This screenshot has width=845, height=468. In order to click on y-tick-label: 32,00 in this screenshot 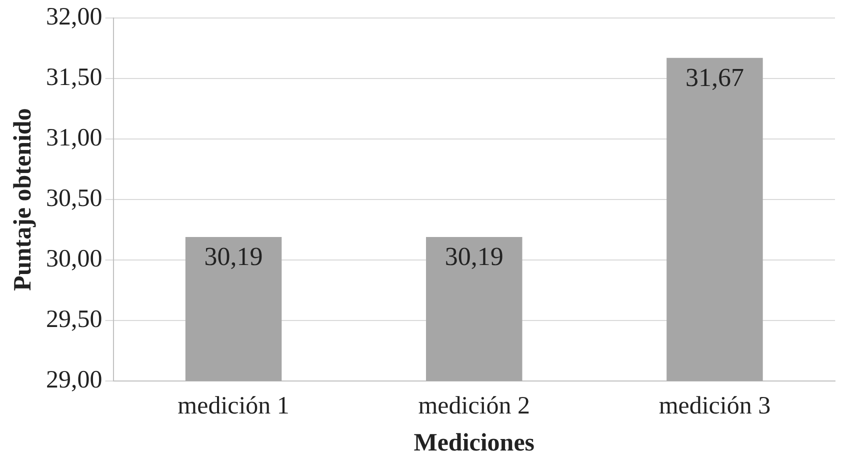, I will do `click(74, 17)`.